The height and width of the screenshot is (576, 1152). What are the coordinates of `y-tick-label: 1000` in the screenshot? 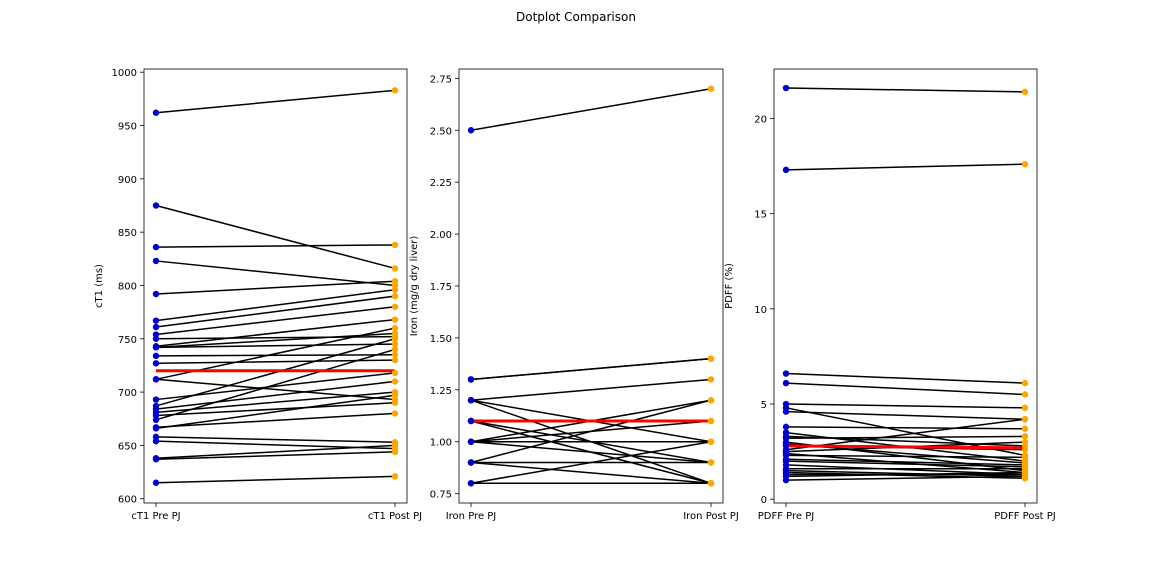 It's located at (124, 73).